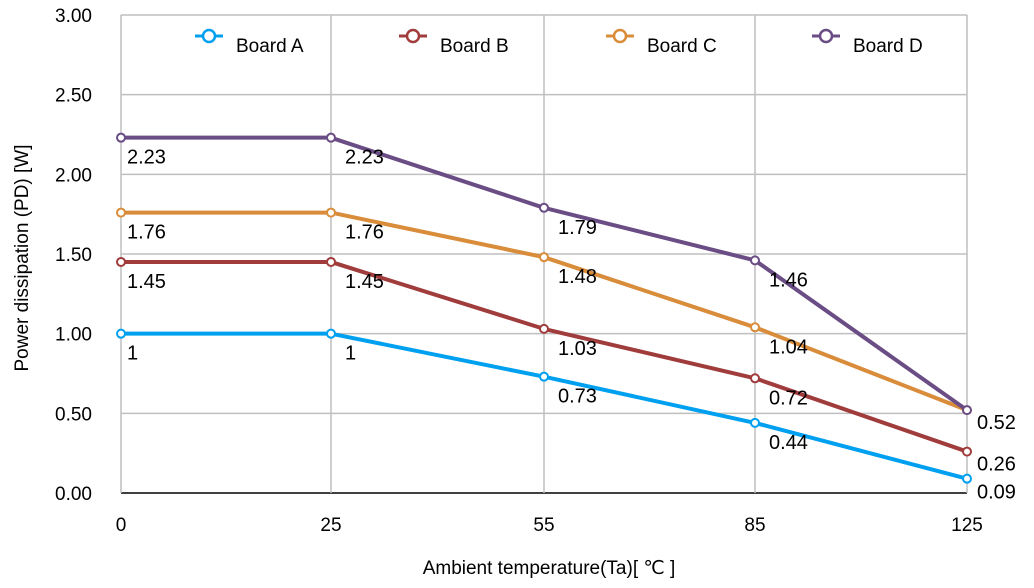 The image size is (1034, 588). Describe the element at coordinates (73, 16) in the screenshot. I see `y-tick-label: 3.00` at that location.